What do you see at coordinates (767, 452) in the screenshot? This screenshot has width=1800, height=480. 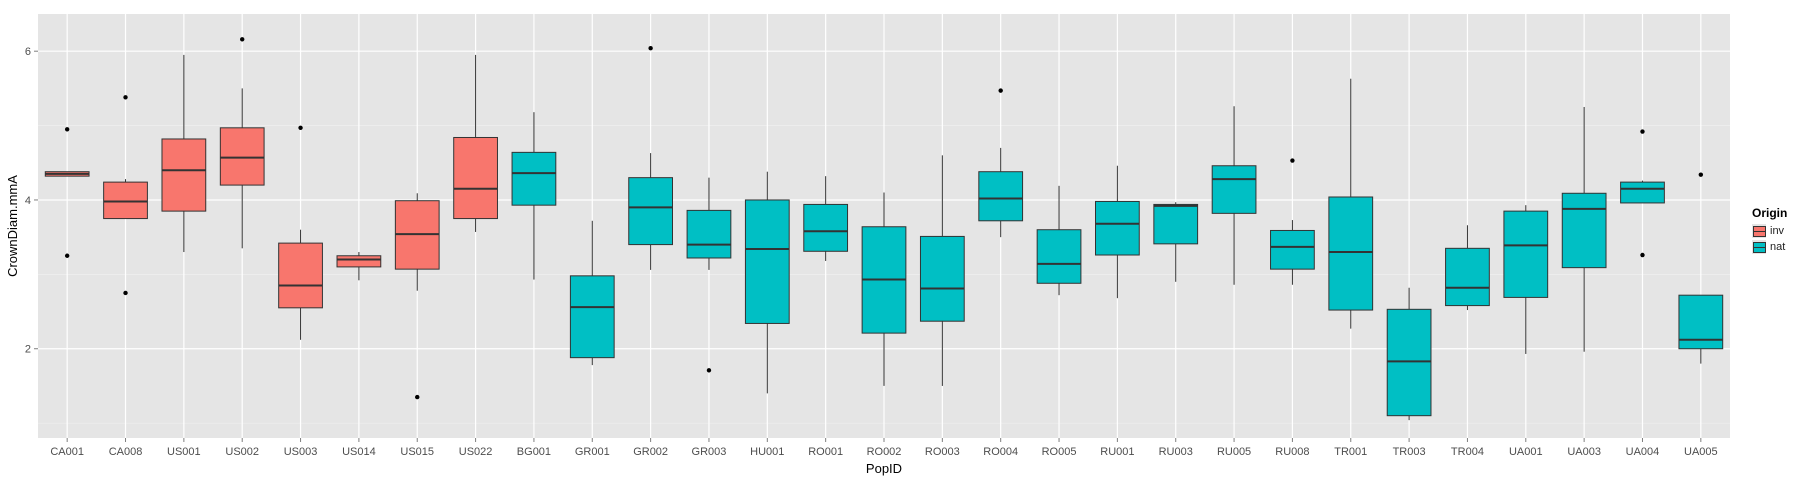 I see `x-tick-label: HU001` at bounding box center [767, 452].